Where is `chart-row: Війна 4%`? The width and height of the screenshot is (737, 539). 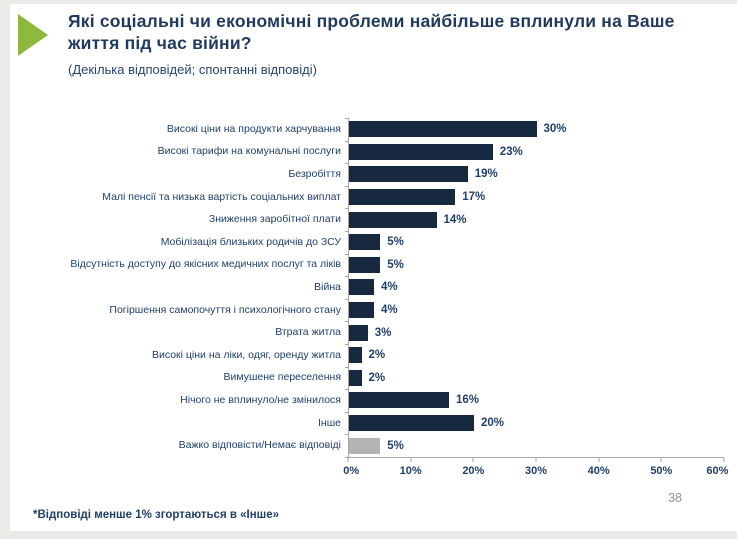
chart-row: Війна 4% is located at coordinates (378, 288).